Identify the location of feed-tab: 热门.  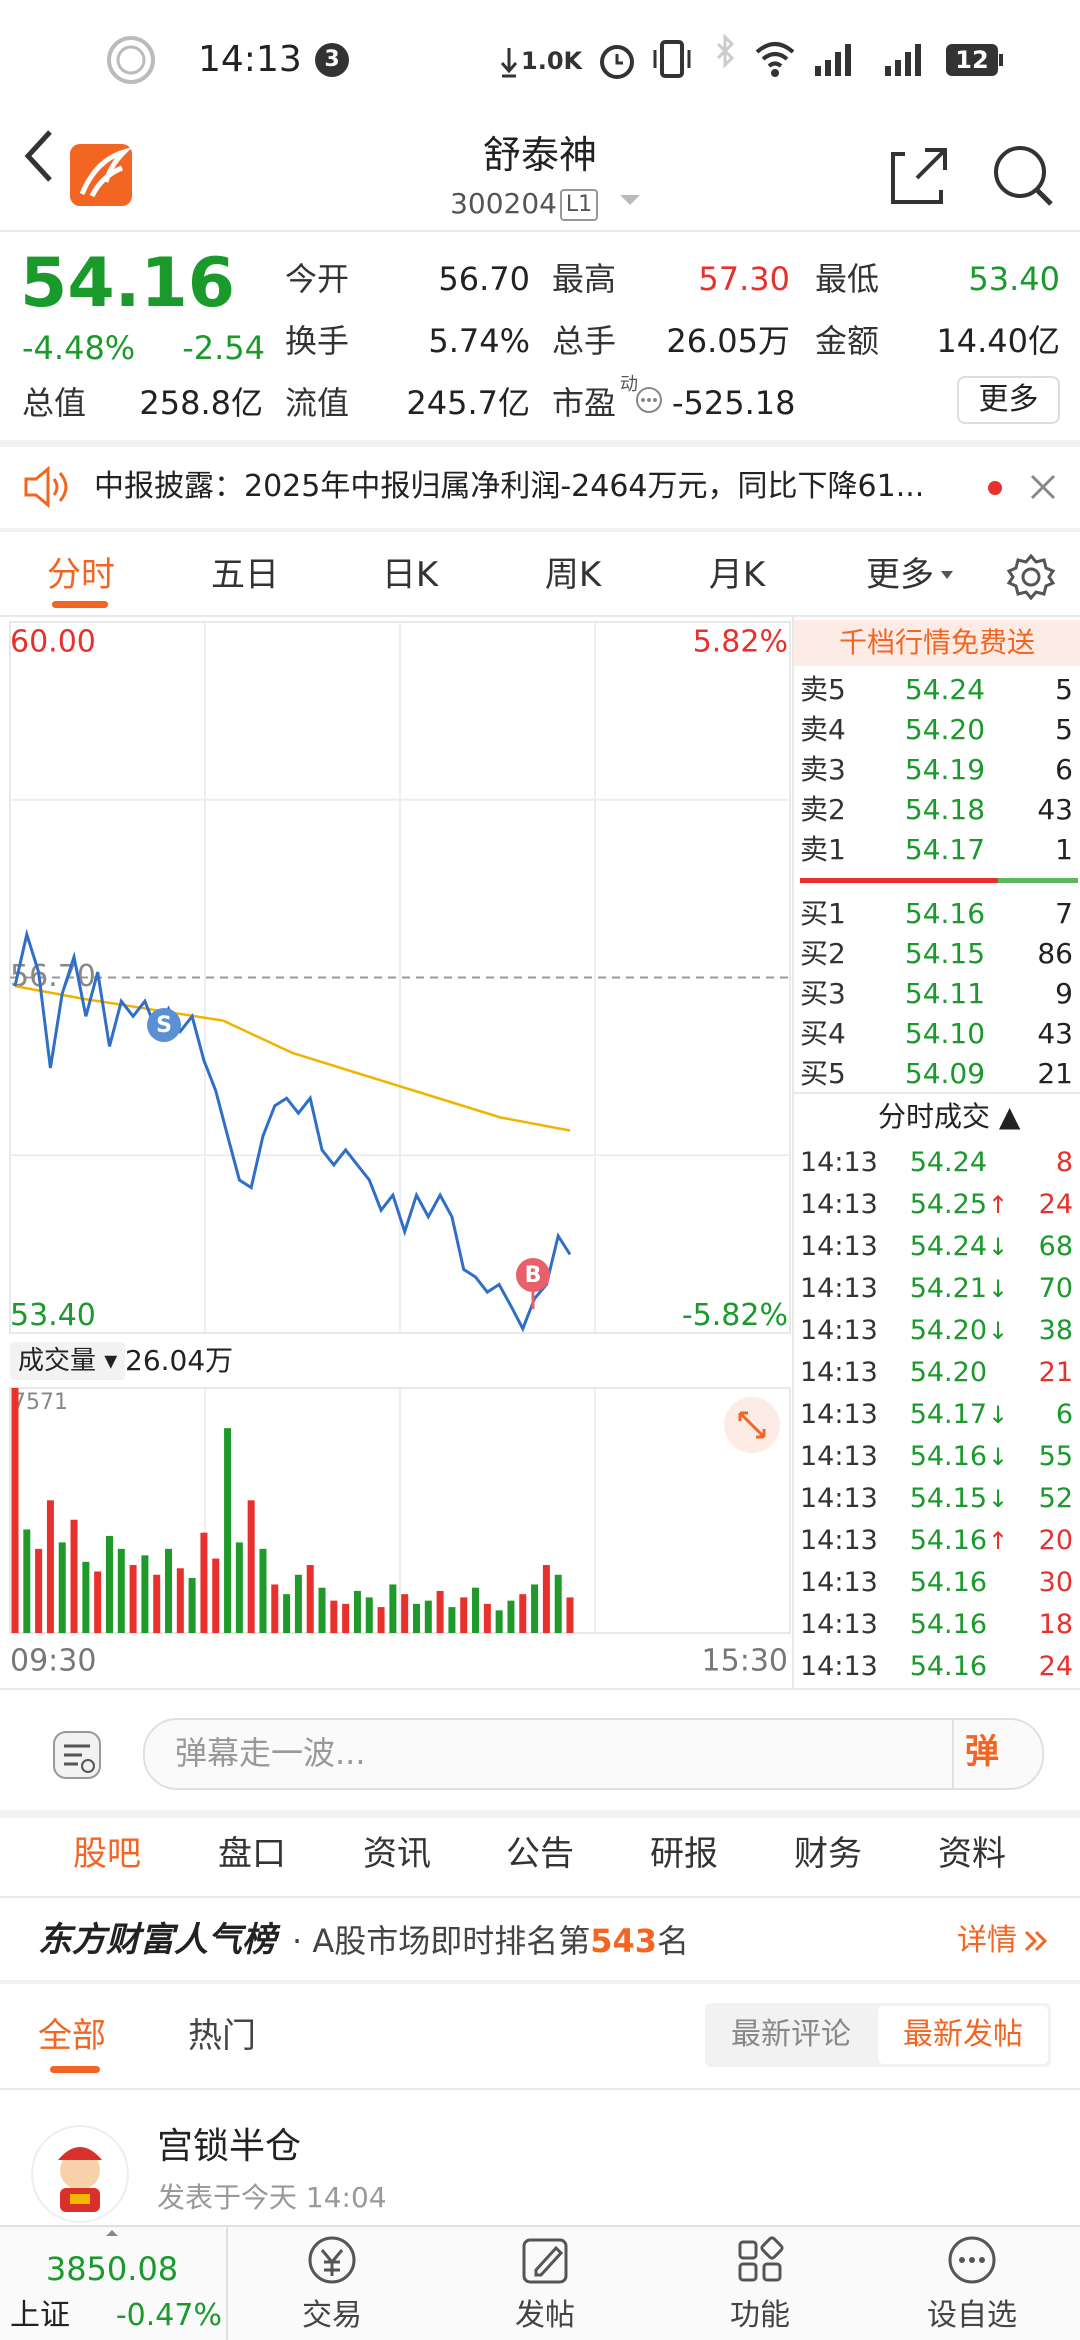
(222, 2036).